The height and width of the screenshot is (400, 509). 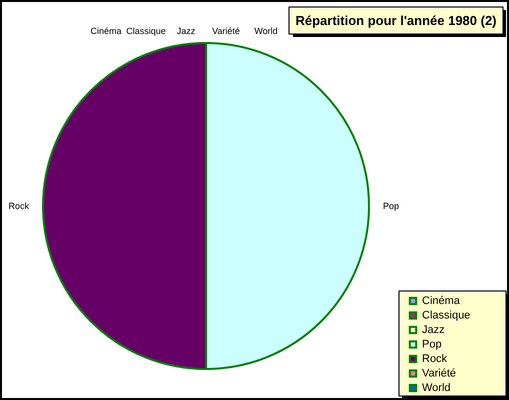 I want to click on legend-label: Rock, so click(x=435, y=359).